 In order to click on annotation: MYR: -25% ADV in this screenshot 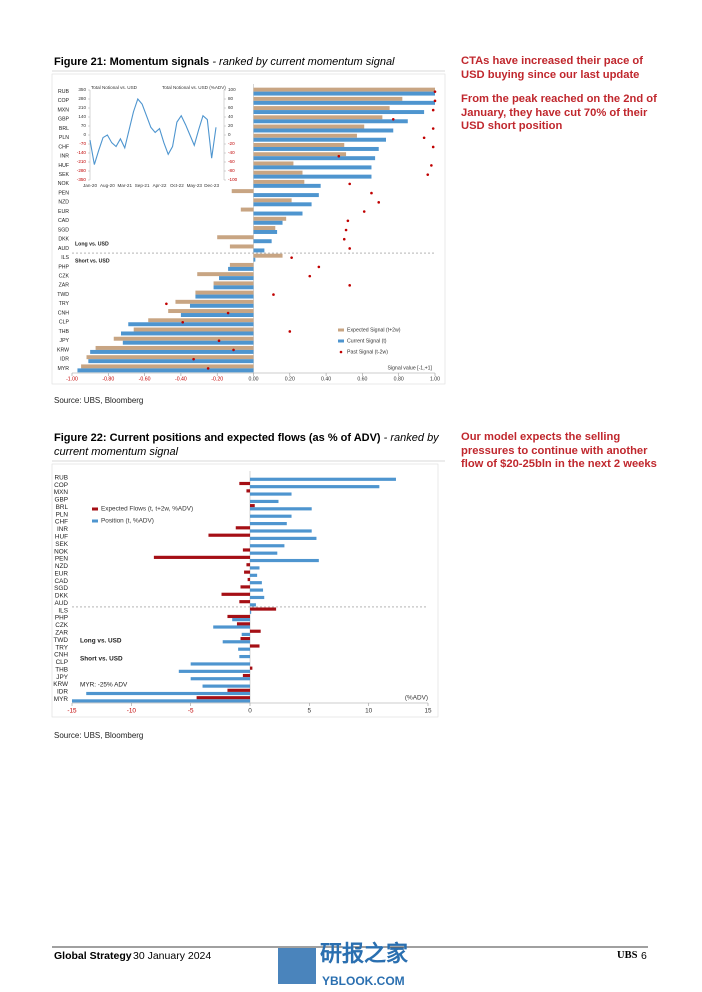, I will do `click(104, 685)`.